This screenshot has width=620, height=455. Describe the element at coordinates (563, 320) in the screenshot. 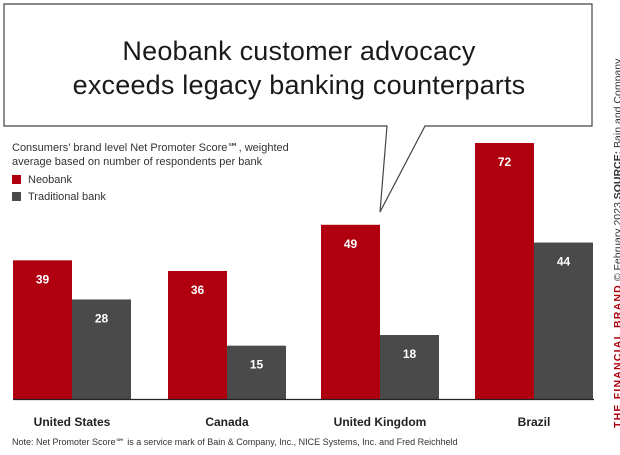

I see `bar-traditional-bank-brazil` at that location.